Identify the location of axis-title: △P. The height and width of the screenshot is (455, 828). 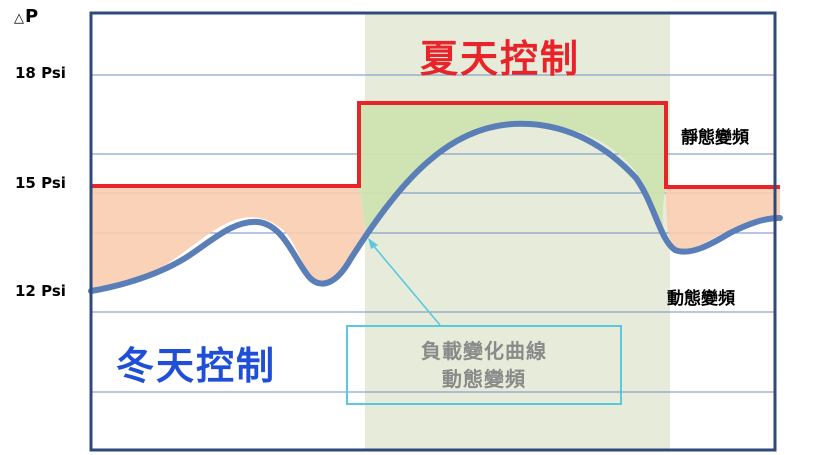
(26, 16).